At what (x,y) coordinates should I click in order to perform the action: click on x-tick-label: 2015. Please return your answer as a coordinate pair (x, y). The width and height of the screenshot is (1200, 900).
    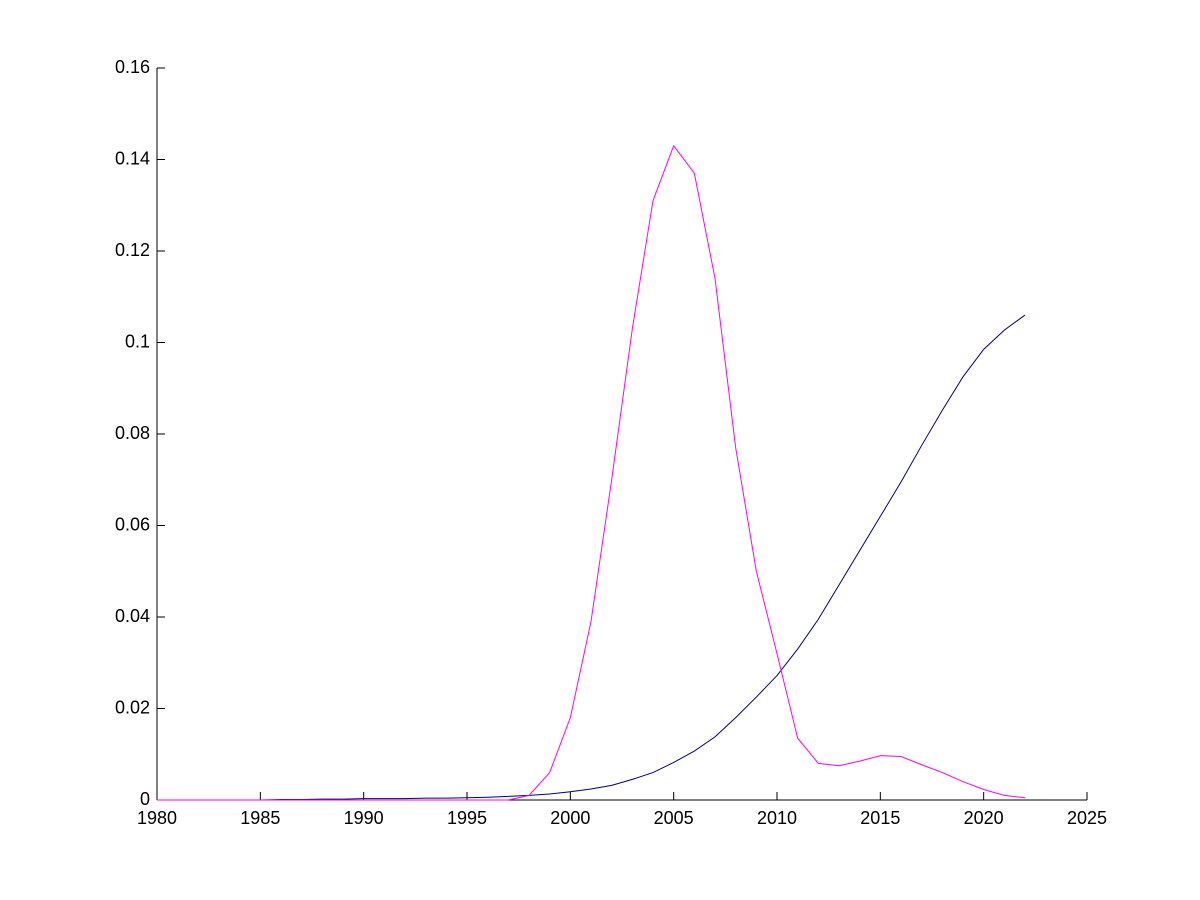
    Looking at the image, I should click on (880, 818).